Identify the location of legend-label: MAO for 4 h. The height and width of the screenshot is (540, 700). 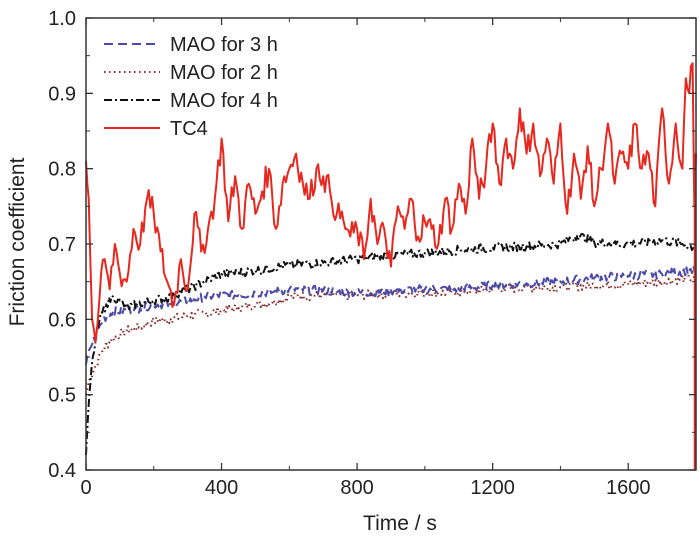
(224, 101).